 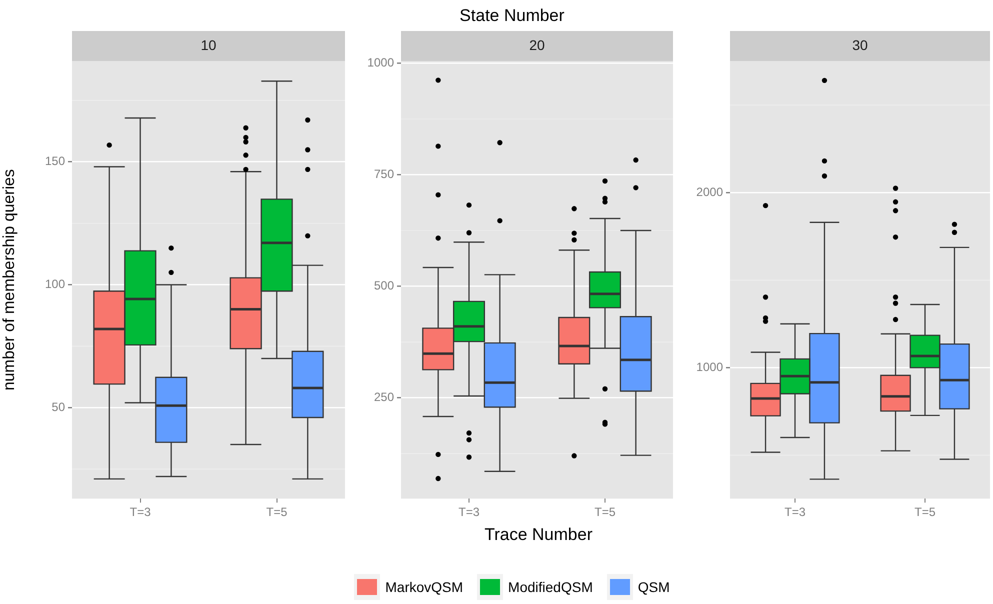 I want to click on x-axis-title: Trace Number, so click(x=538, y=535).